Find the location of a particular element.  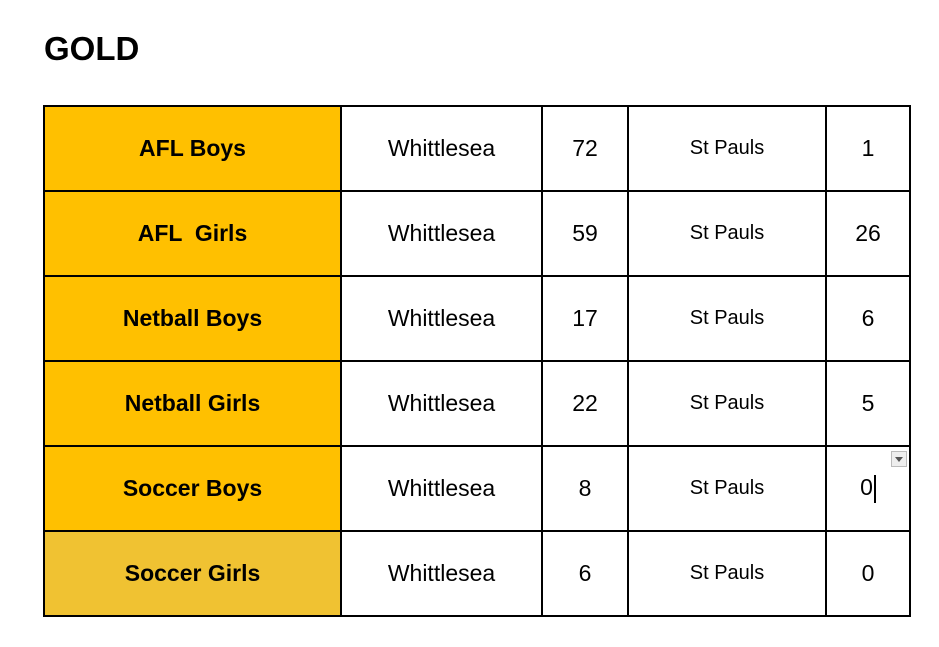

row: Soccer Boys Whittlesea 8 St Pauls 0 is located at coordinates (477, 488).